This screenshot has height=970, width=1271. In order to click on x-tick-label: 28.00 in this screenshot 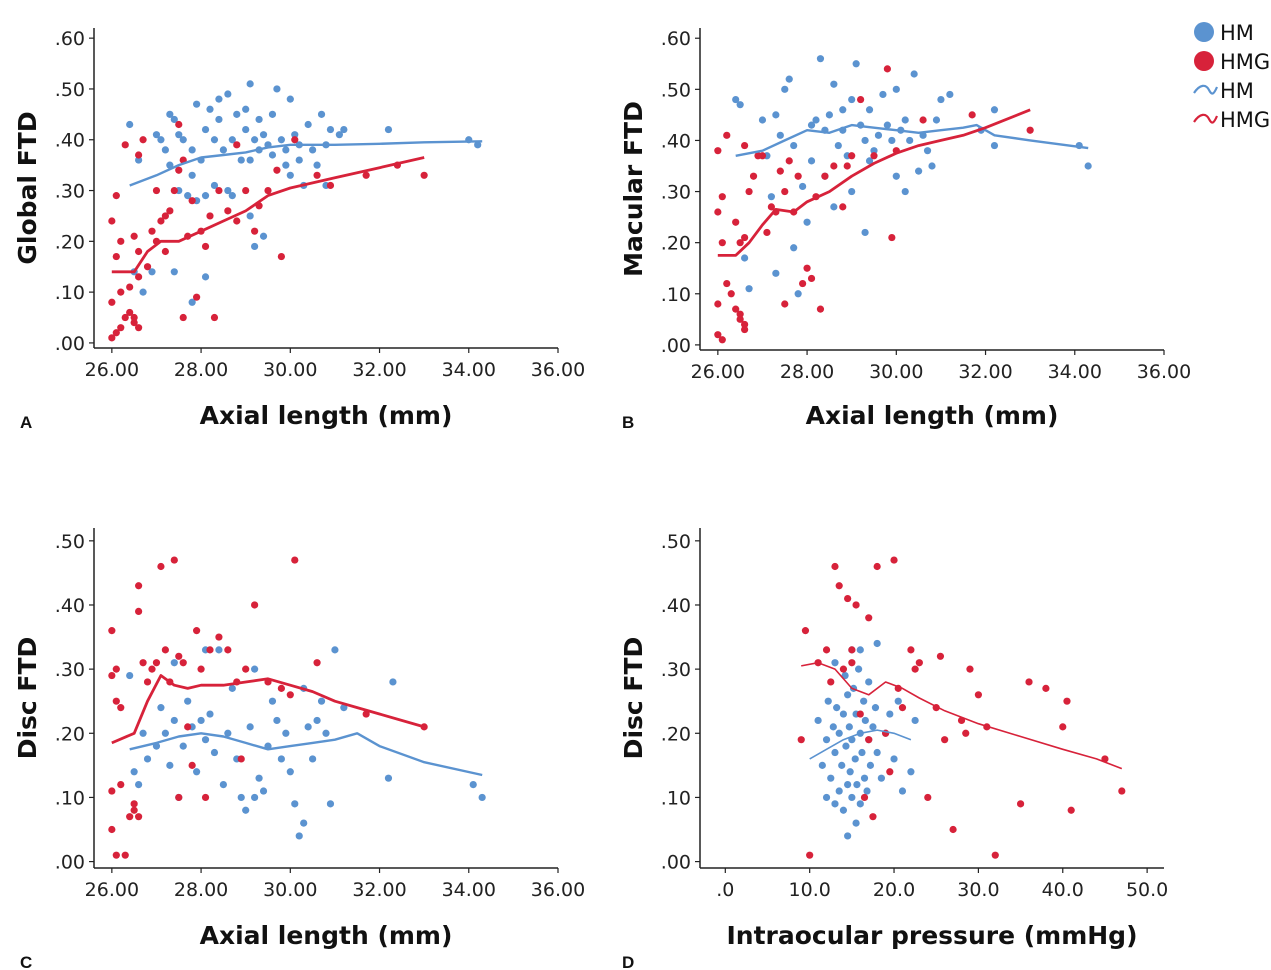, I will do `click(807, 372)`.